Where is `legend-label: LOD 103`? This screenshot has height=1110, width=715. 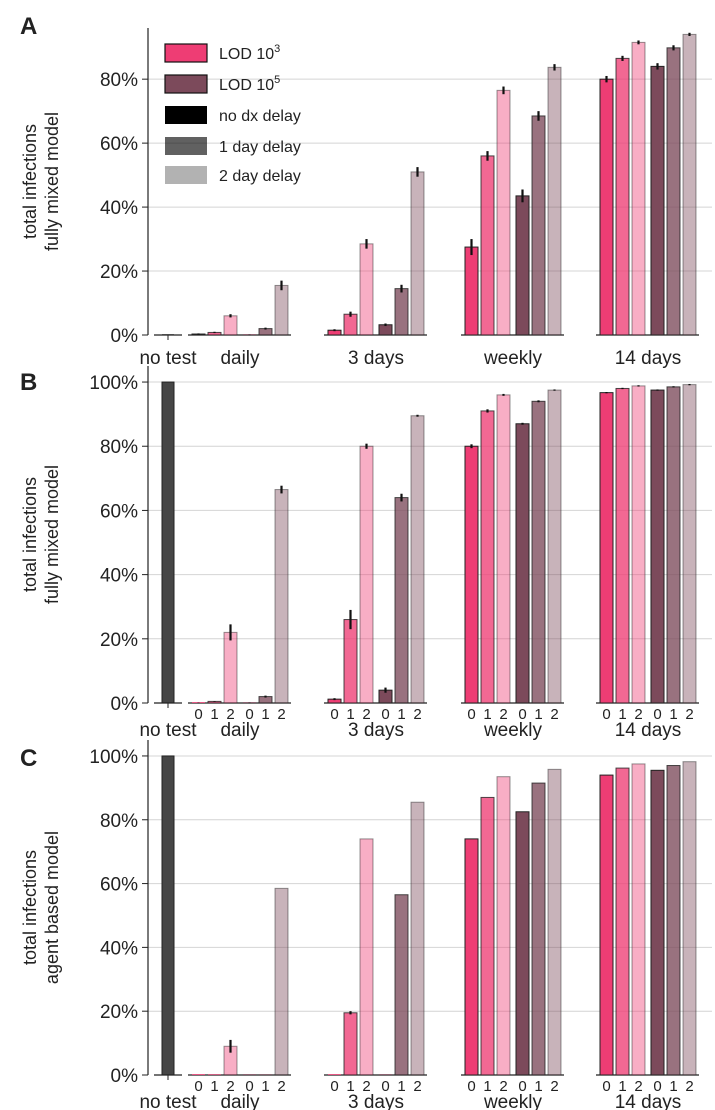 legend-label: LOD 103 is located at coordinates (249, 53).